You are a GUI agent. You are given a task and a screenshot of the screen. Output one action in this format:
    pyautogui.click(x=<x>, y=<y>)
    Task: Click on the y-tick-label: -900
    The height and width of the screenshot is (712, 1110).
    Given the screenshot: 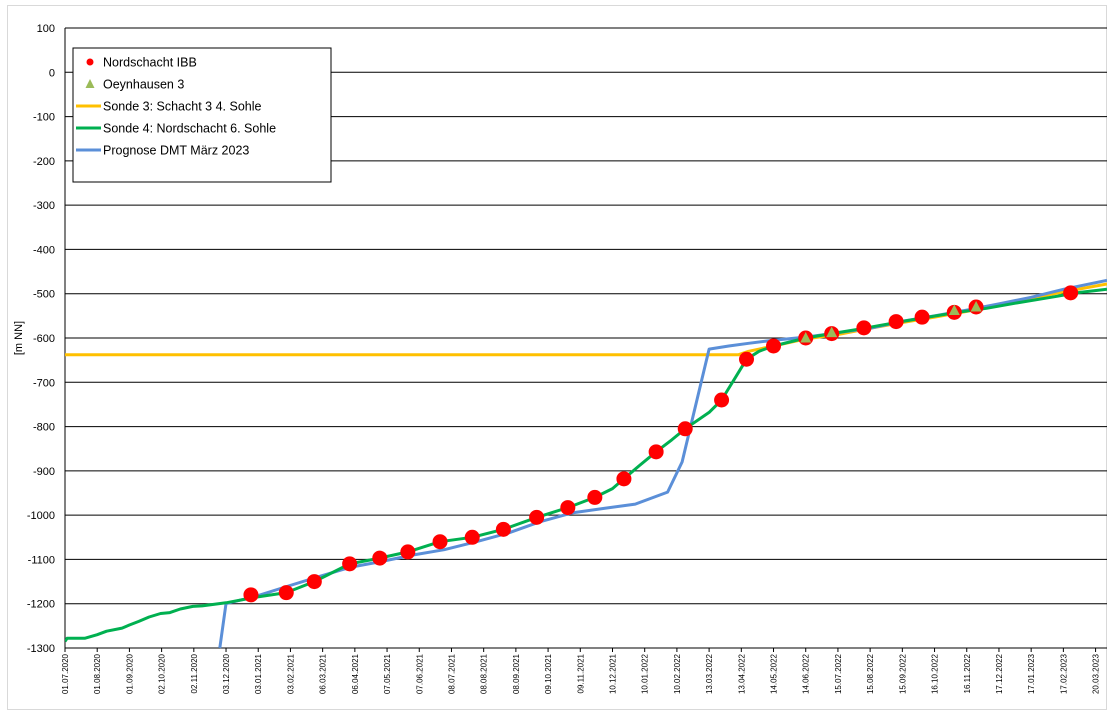 What is the action you would take?
    pyautogui.click(x=44, y=472)
    